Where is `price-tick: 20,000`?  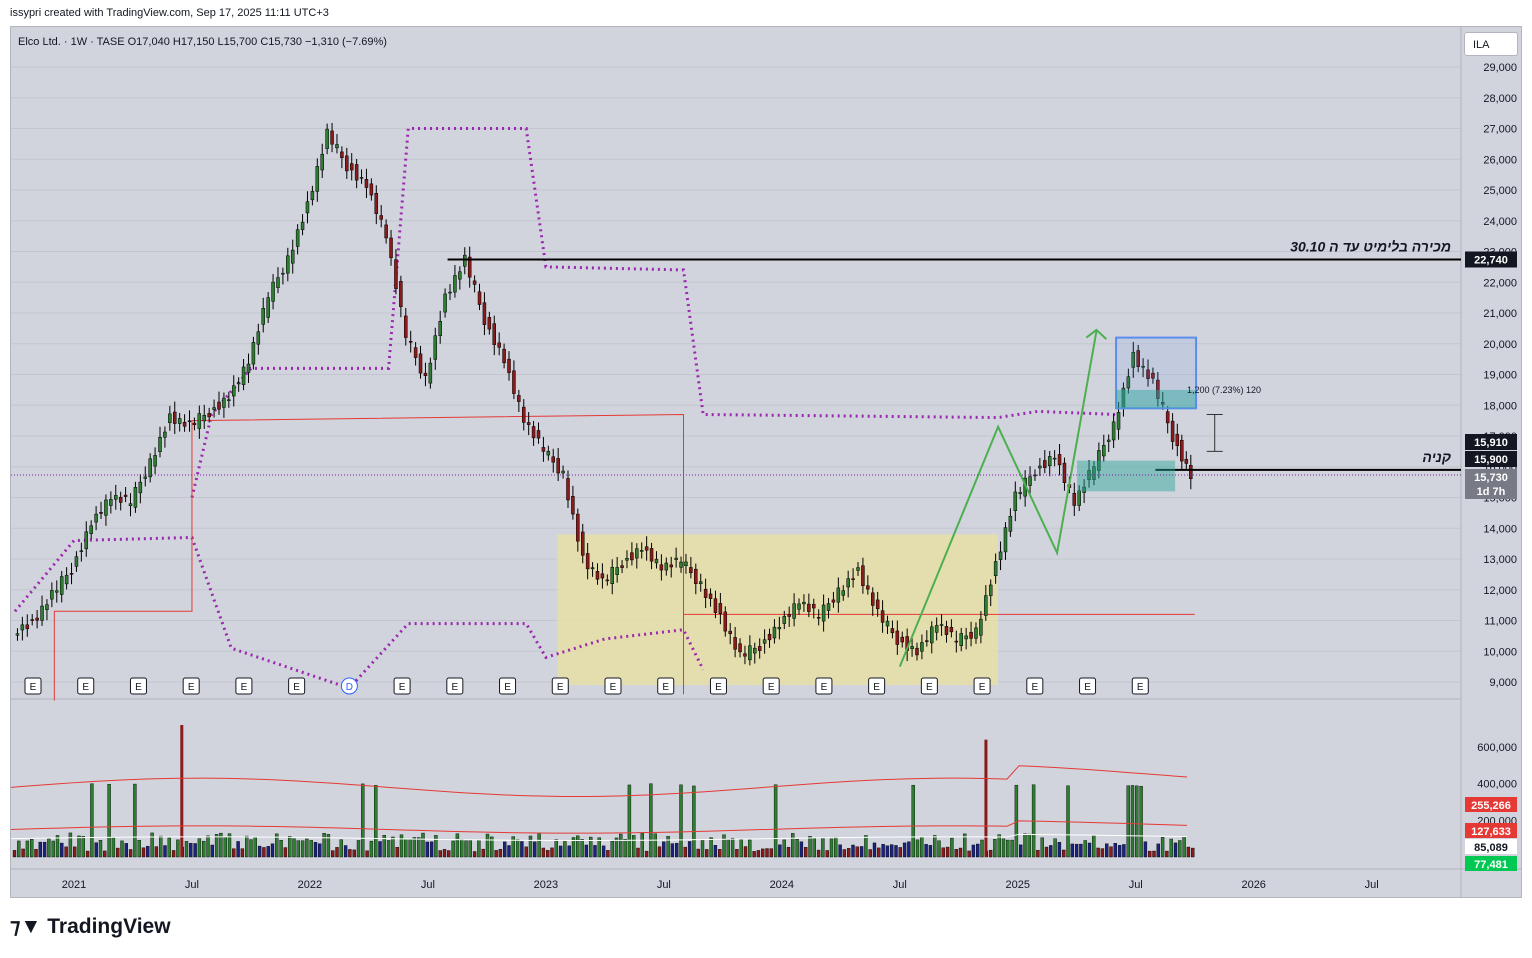 price-tick: 20,000 is located at coordinates (1500, 345).